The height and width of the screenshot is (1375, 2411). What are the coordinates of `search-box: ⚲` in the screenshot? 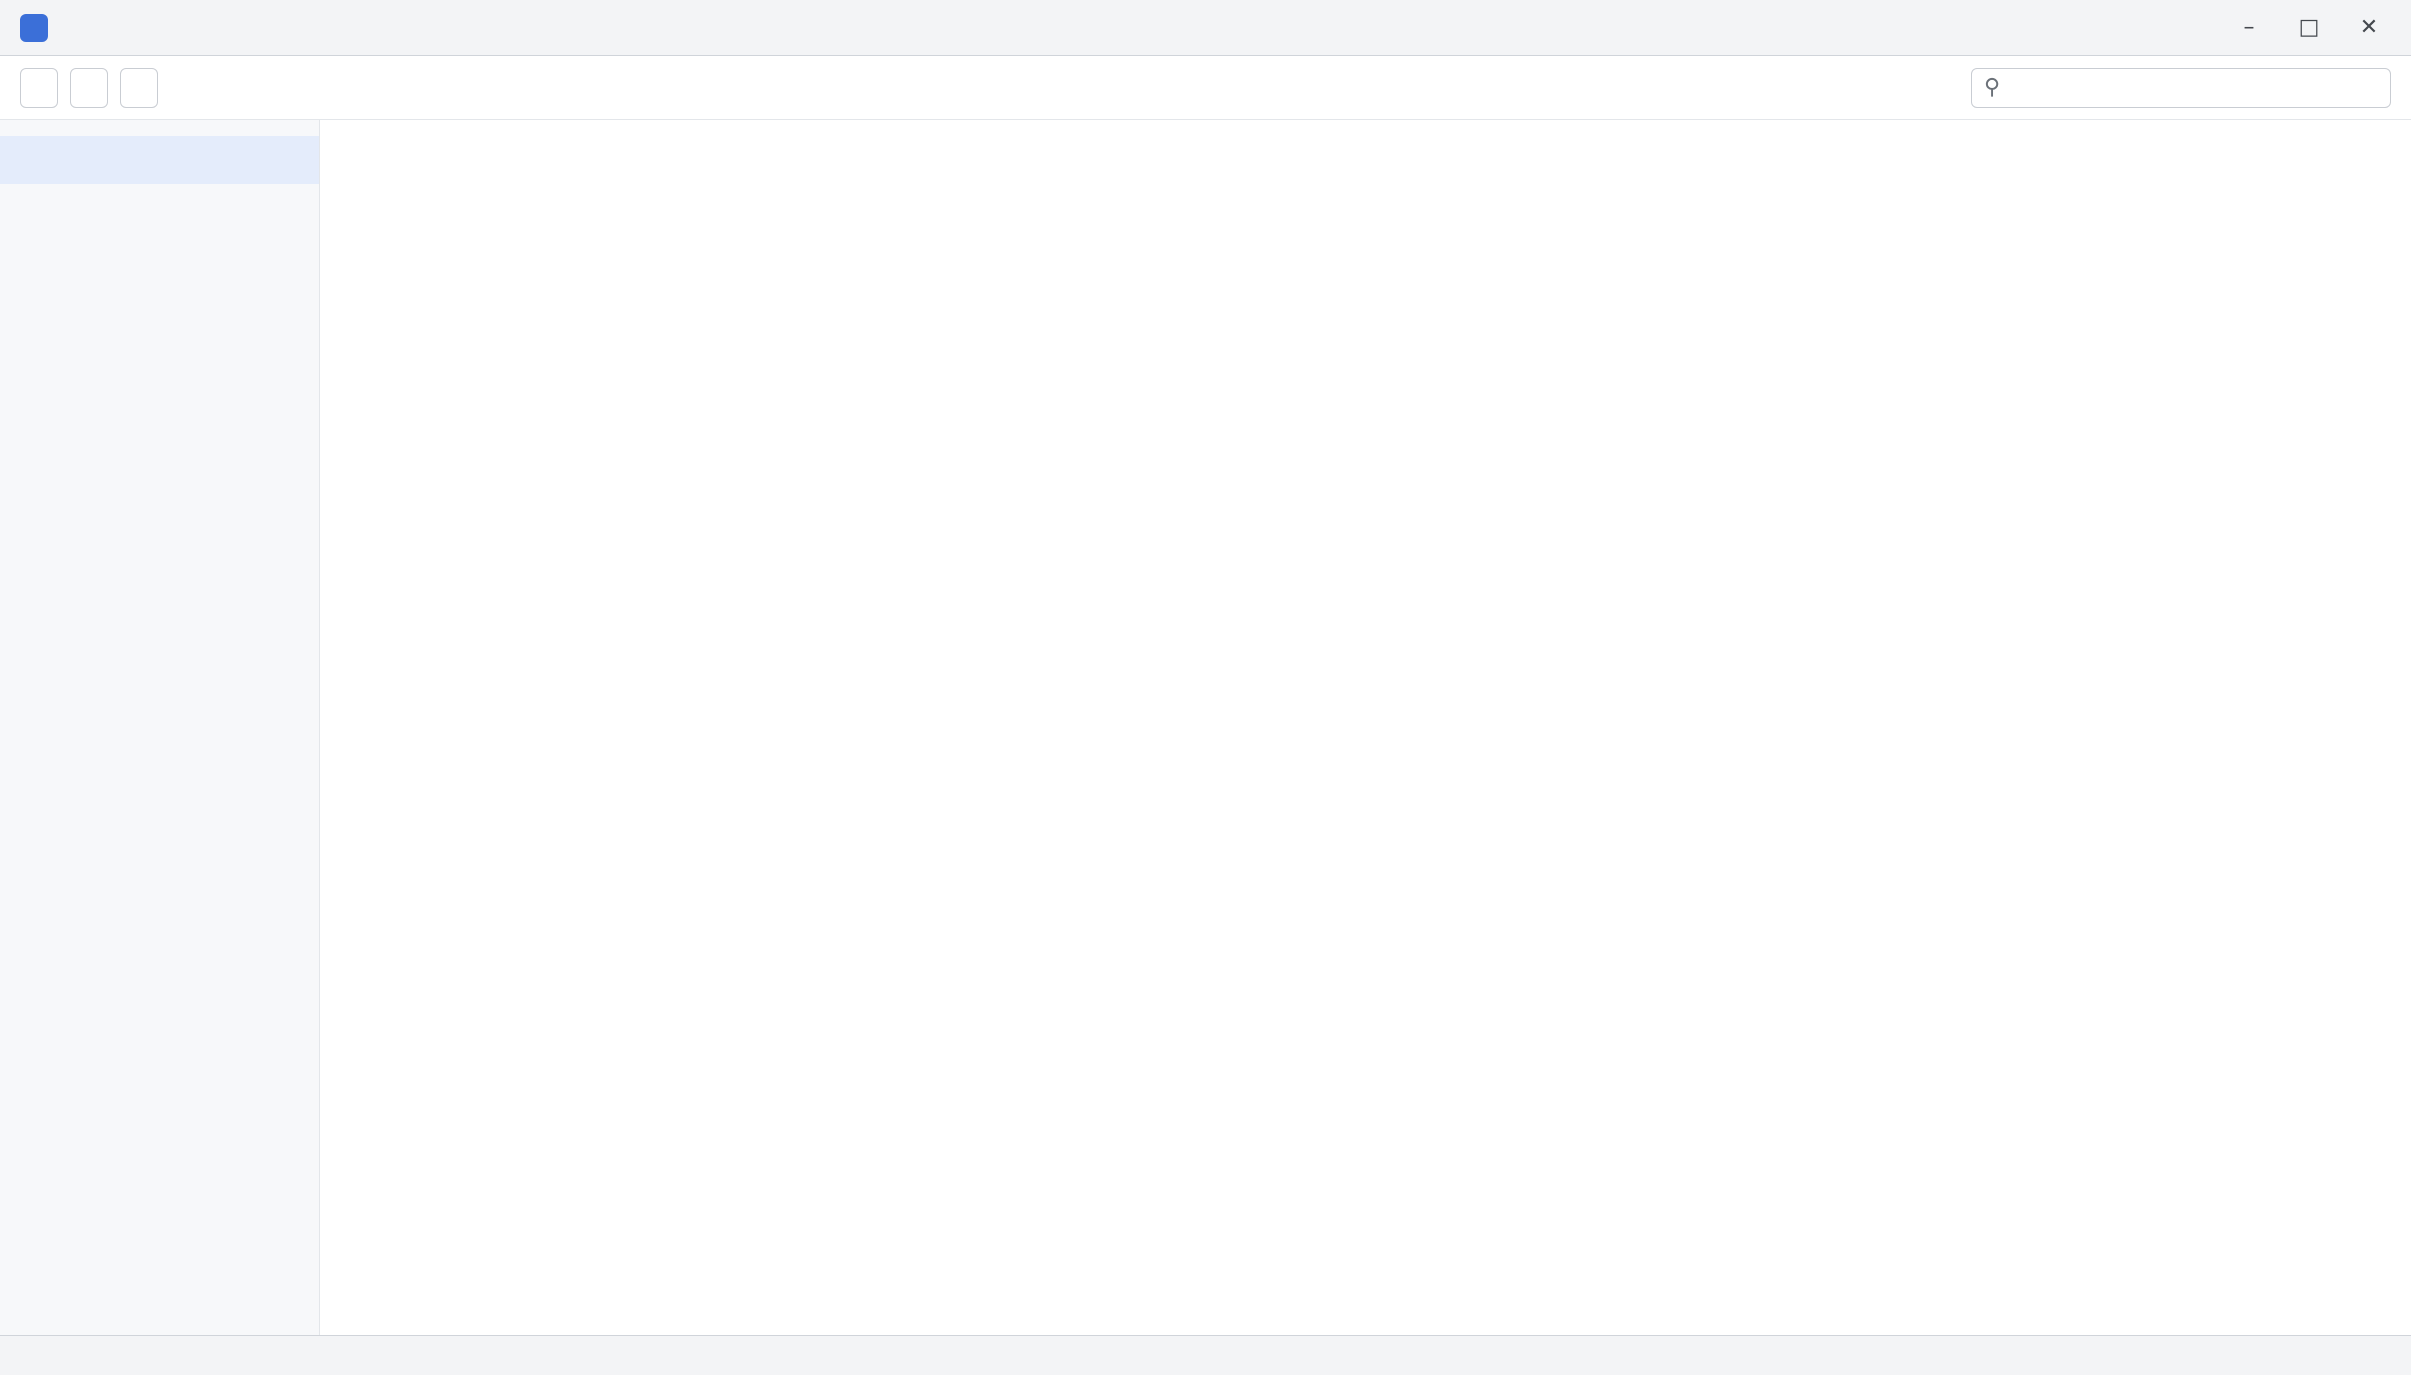 It's located at (2181, 87).